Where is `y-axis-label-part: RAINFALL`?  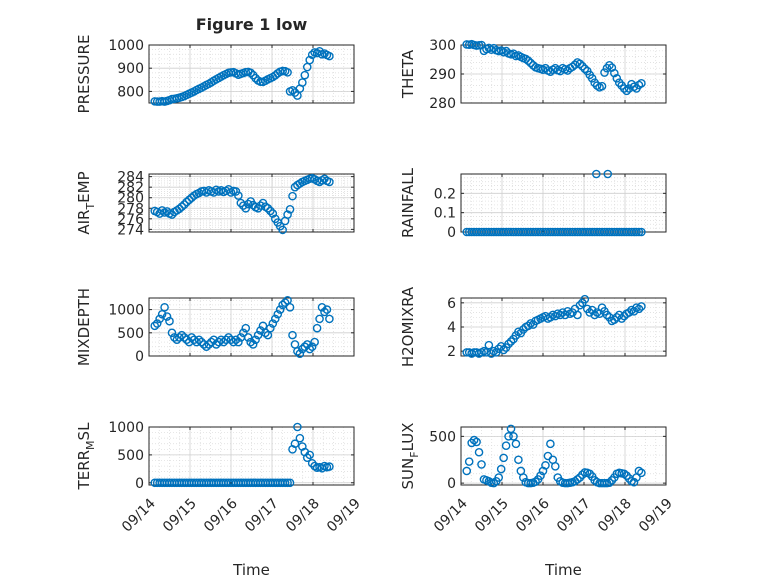 y-axis-label-part: RAINFALL is located at coordinates (408, 202).